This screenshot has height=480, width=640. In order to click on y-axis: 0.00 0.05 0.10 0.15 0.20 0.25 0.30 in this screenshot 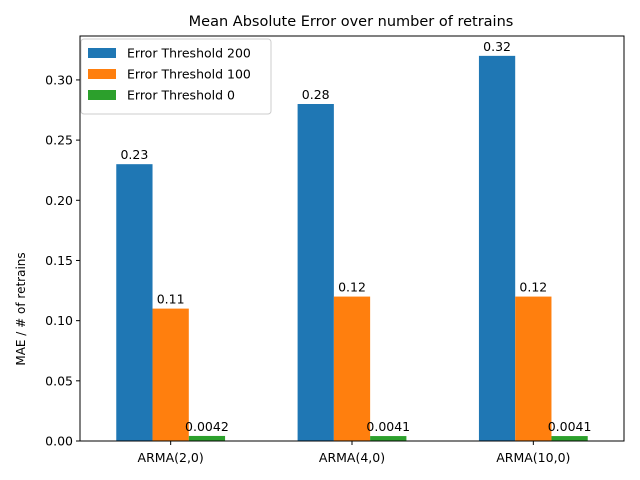, I will do `click(62, 260)`.